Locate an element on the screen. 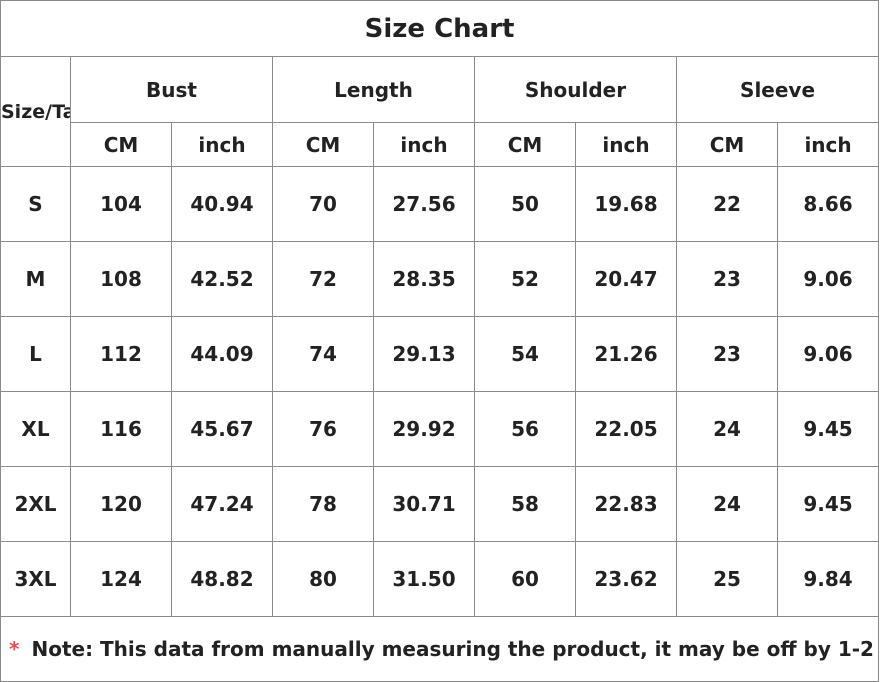 Image resolution: width=880 pixels, height=682 pixels. cell: 112 is located at coordinates (121, 354).